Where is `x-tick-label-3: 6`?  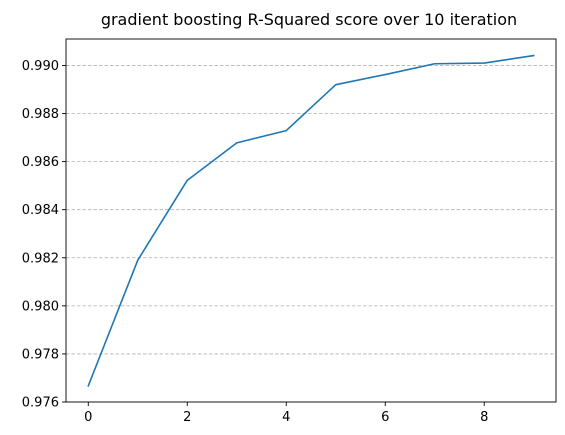 x-tick-label-3: 6 is located at coordinates (385, 417).